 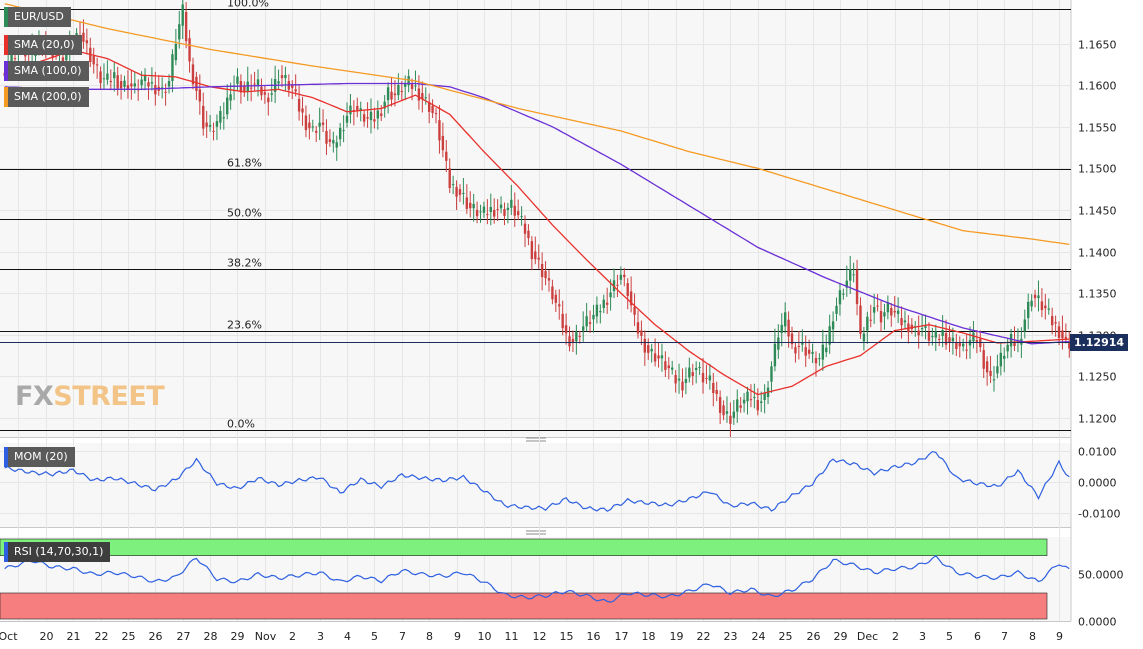 I want to click on x-tick-label: 27, so click(x=184, y=636).